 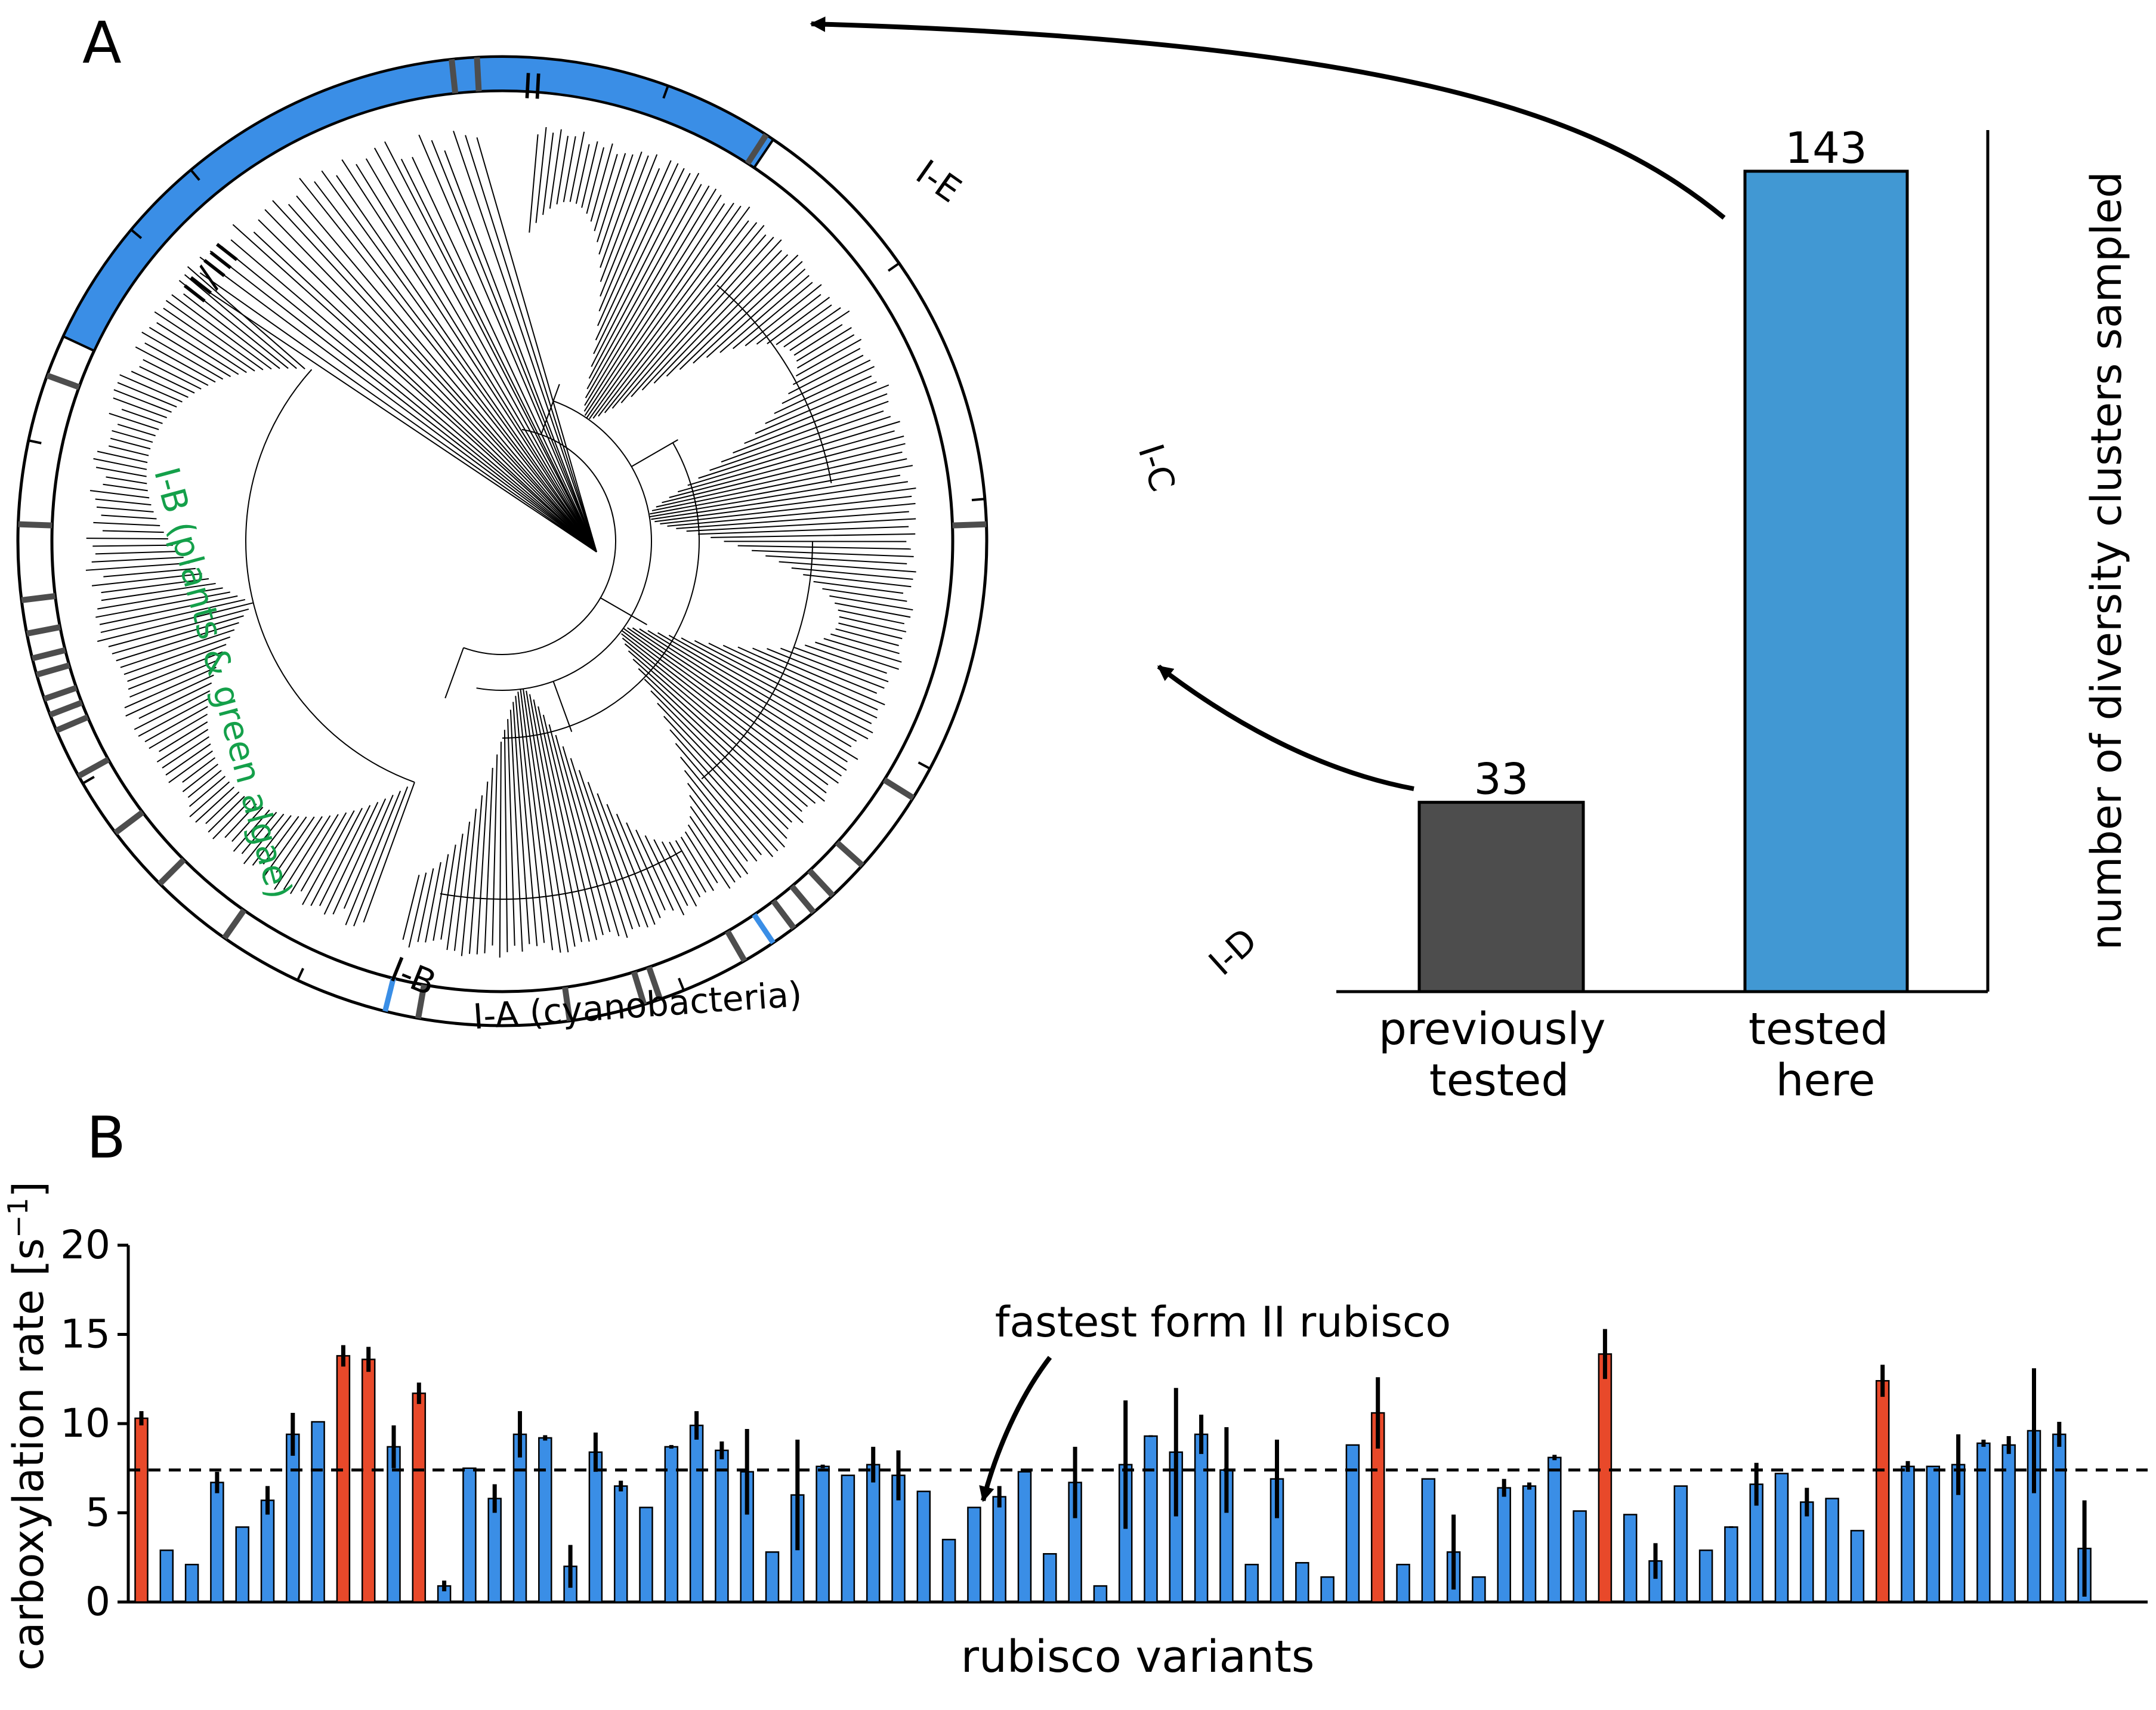 What do you see at coordinates (939, 181) in the screenshot?
I see `clade-label-ie: I-E` at bounding box center [939, 181].